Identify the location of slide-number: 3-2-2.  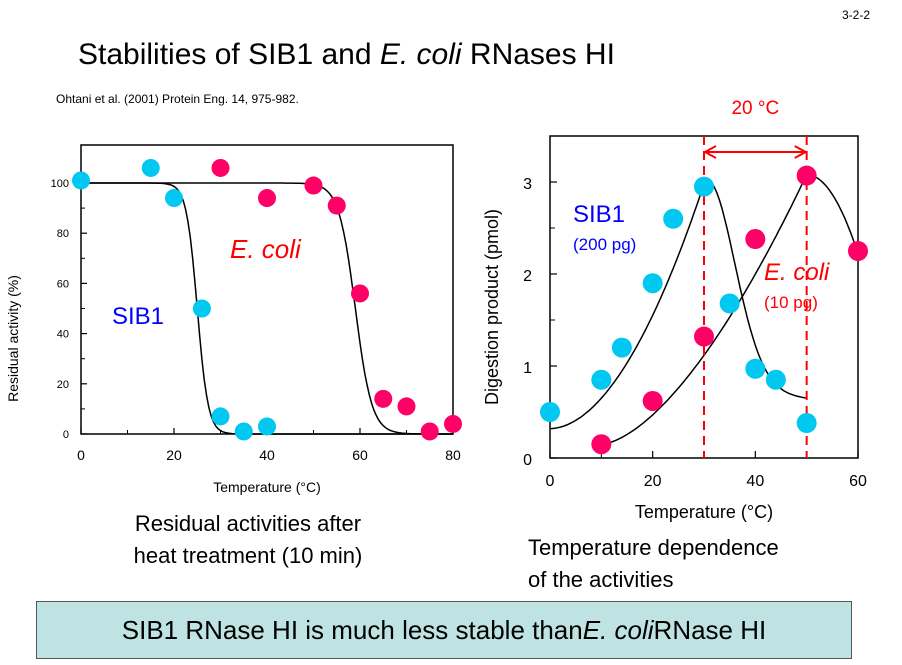
(856, 15).